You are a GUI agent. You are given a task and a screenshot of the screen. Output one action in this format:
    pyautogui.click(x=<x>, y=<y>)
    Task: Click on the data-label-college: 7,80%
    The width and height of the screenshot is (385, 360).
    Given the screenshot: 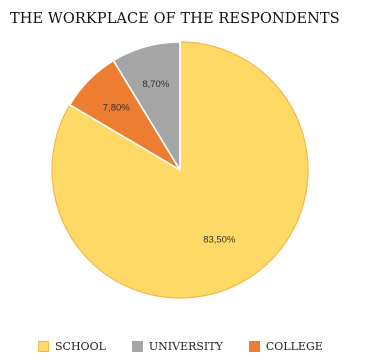 What is the action you would take?
    pyautogui.click(x=116, y=108)
    